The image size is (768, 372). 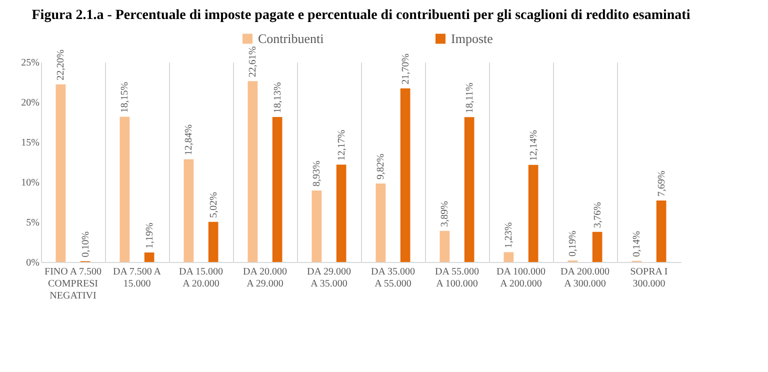 What do you see at coordinates (381, 167) in the screenshot?
I see `data-label: 9,82%` at bounding box center [381, 167].